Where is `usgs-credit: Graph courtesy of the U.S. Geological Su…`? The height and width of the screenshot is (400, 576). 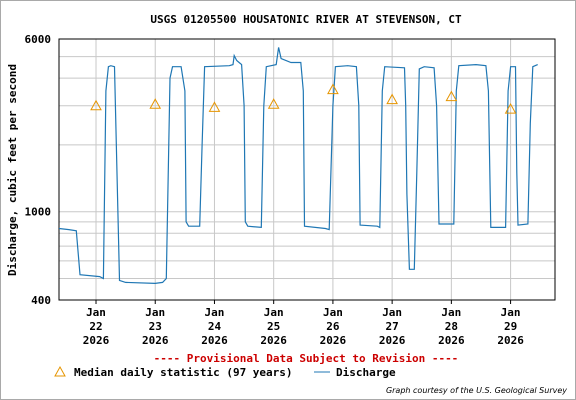 usgs-credit: Graph courtesy of the U.S. Geological Su… is located at coordinates (476, 390).